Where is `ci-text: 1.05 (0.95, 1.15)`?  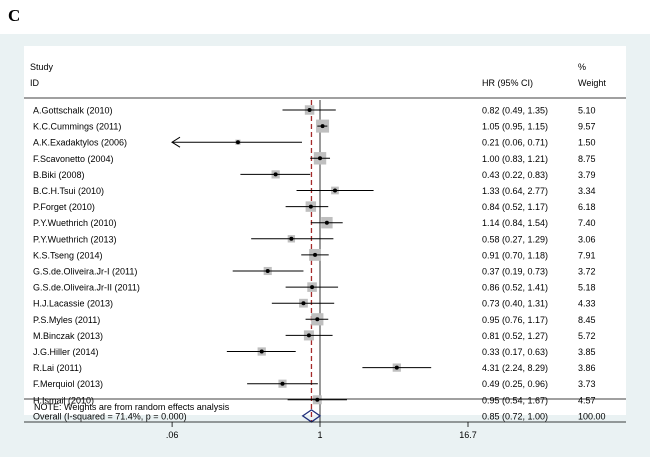
ci-text: 1.05 (0.95, 1.15) is located at coordinates (515, 127).